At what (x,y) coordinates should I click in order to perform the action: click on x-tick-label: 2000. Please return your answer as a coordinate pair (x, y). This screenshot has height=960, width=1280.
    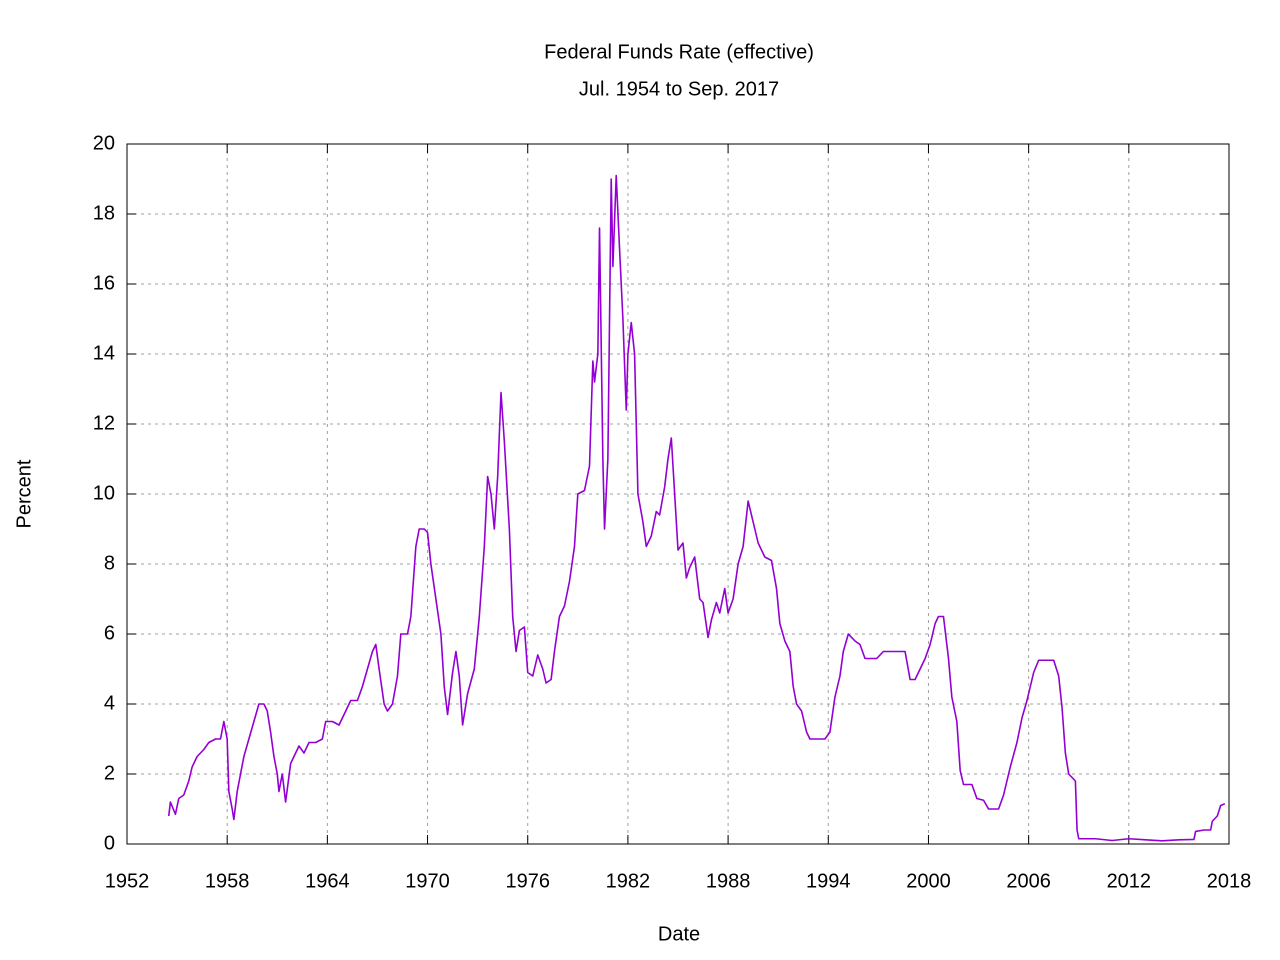
    Looking at the image, I should click on (928, 881).